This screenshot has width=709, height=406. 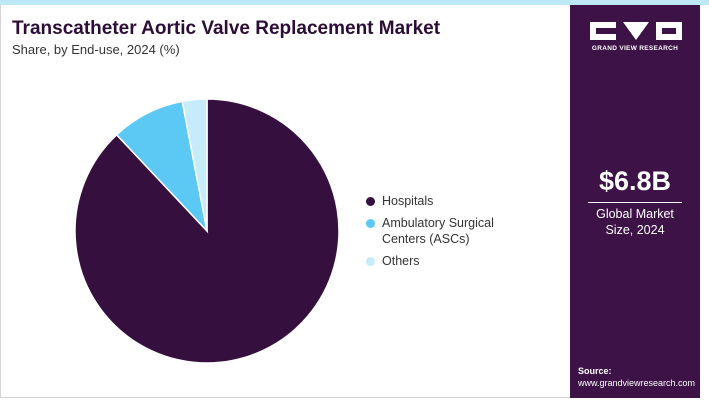 What do you see at coordinates (438, 231) in the screenshot?
I see `legend-label: Ambulatory Surgical Centers (ASCs)` at bounding box center [438, 231].